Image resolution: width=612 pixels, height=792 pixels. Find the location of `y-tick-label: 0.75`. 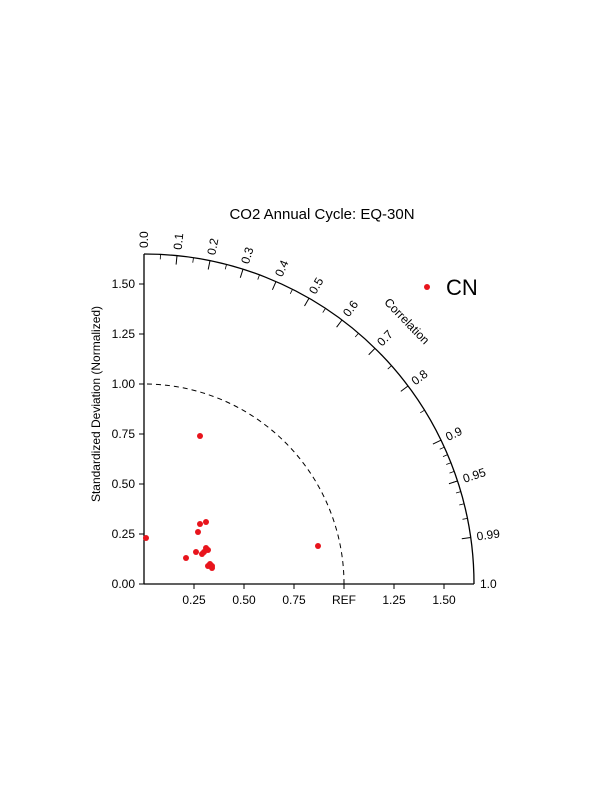

y-tick-label: 0.75 is located at coordinates (124, 434).